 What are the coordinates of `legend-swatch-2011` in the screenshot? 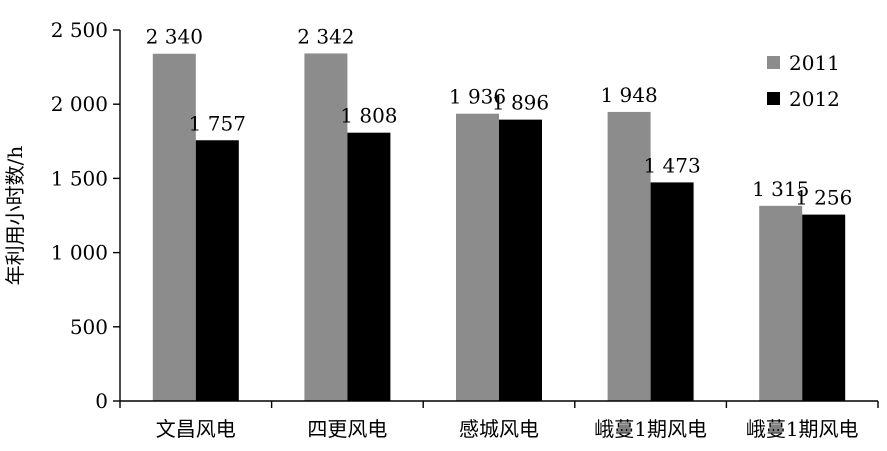 It's located at (773, 62).